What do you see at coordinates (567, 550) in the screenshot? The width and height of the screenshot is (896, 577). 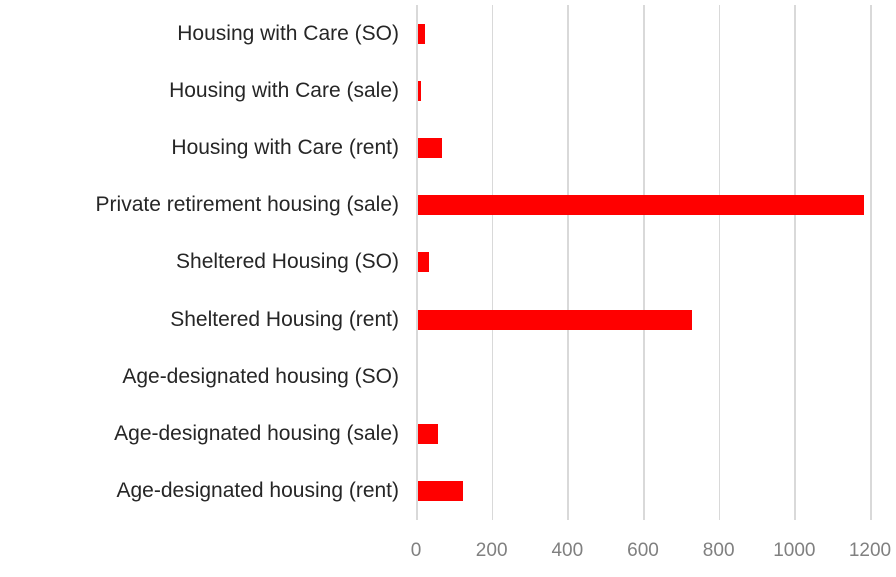 I see `x-tick-label: 400` at bounding box center [567, 550].